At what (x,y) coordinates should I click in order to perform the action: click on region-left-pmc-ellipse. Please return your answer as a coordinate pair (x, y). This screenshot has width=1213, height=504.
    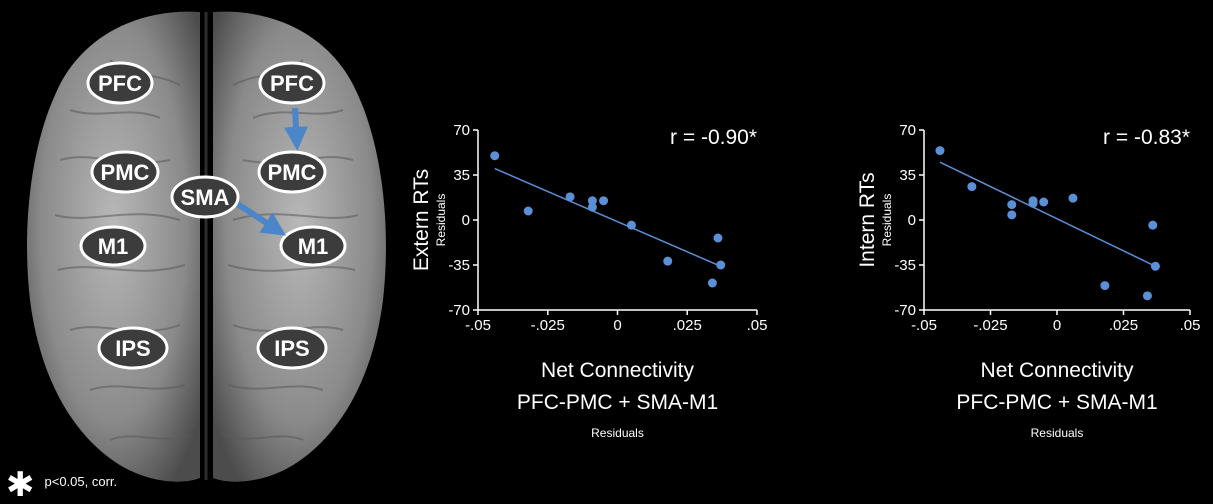
    Looking at the image, I should click on (125, 172).